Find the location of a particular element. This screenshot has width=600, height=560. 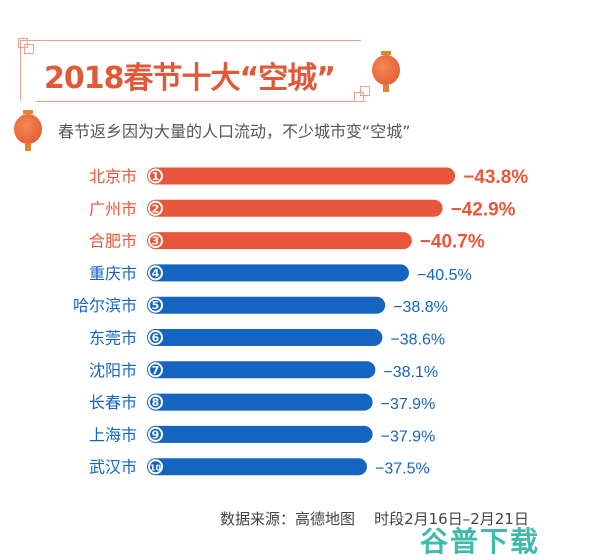

title-frame-line is located at coordinates (201, 101).